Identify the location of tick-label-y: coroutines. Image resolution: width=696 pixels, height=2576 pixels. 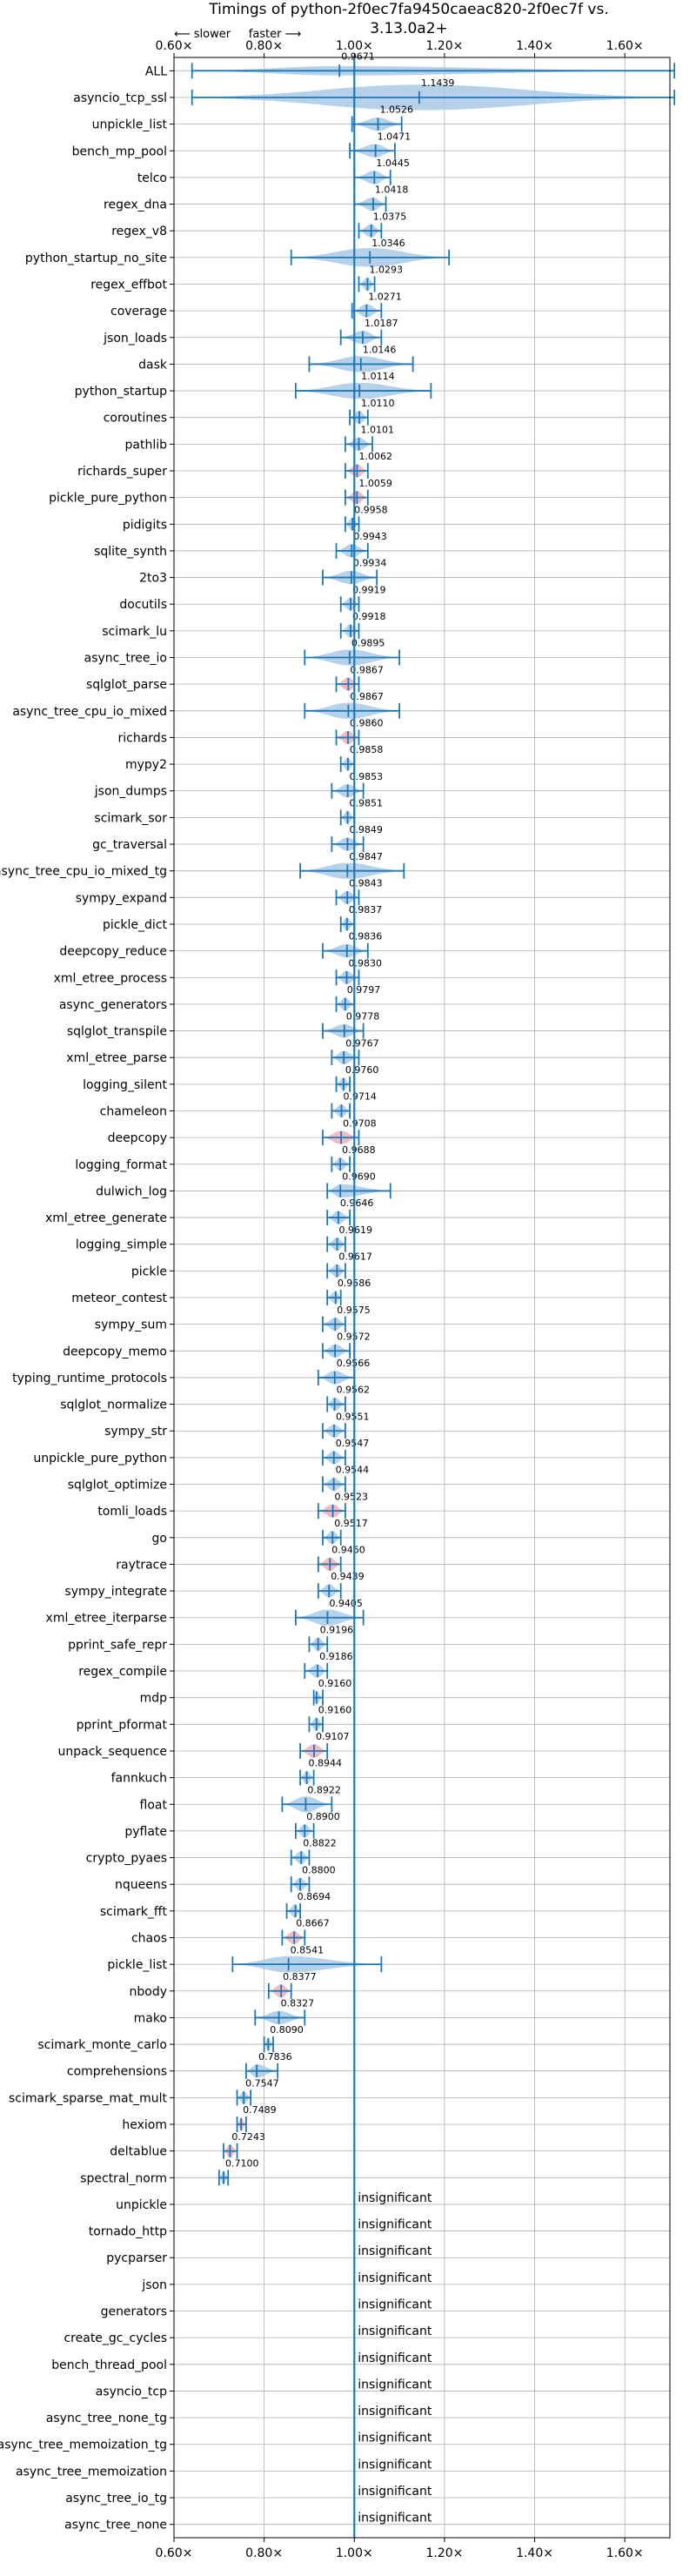
(135, 419).